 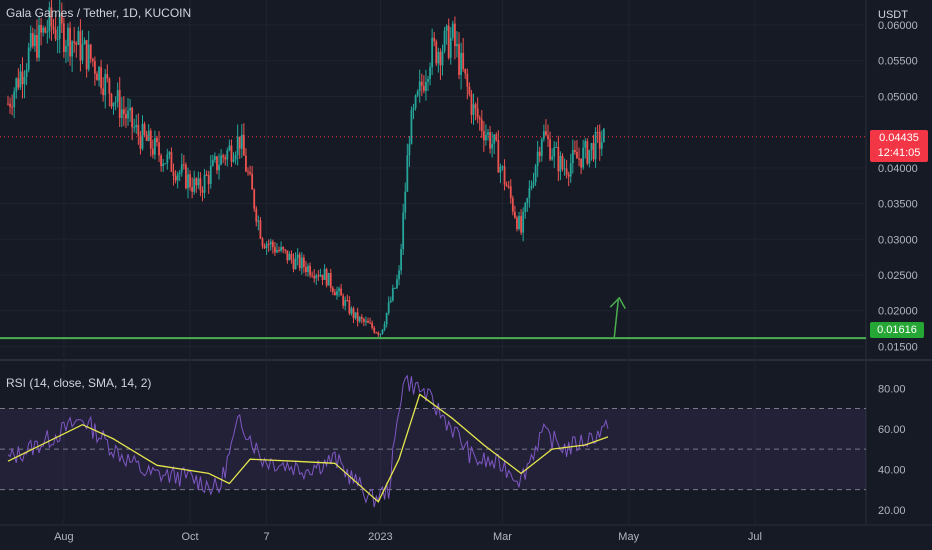 What do you see at coordinates (892, 470) in the screenshot?
I see `rsi-axis-tick: 40.00` at bounding box center [892, 470].